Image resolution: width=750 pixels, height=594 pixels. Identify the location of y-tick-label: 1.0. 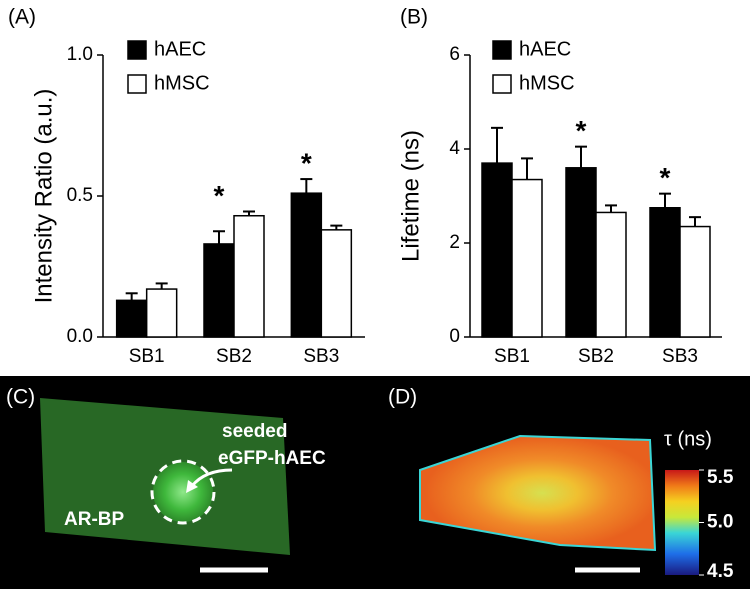
(80, 54).